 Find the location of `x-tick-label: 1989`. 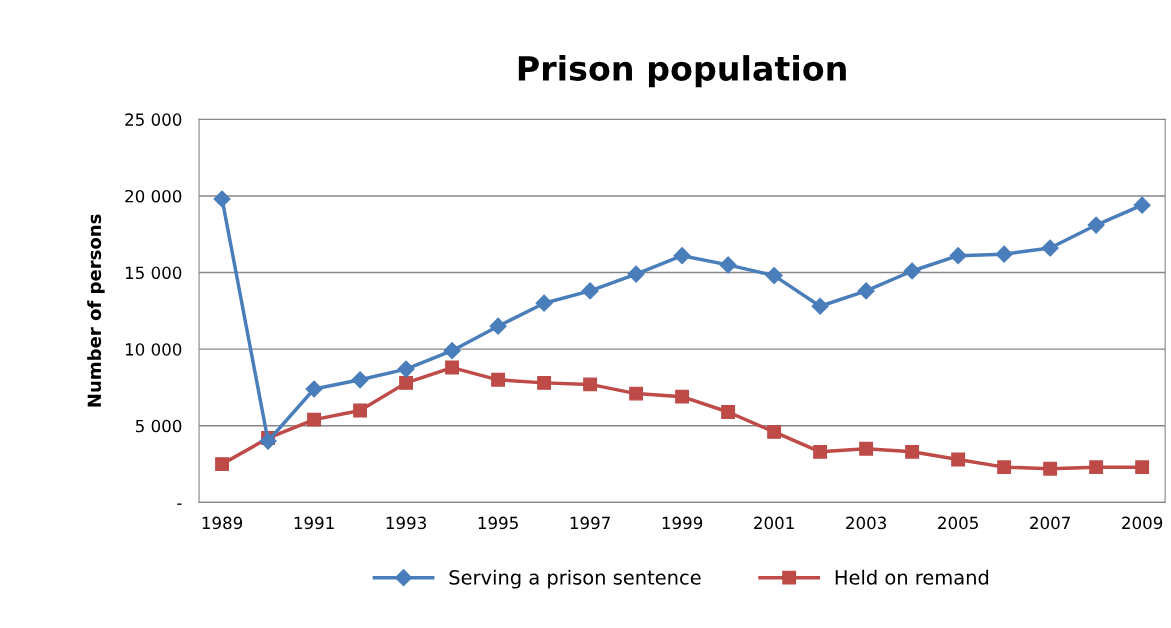

x-tick-label: 1989 is located at coordinates (222, 523).